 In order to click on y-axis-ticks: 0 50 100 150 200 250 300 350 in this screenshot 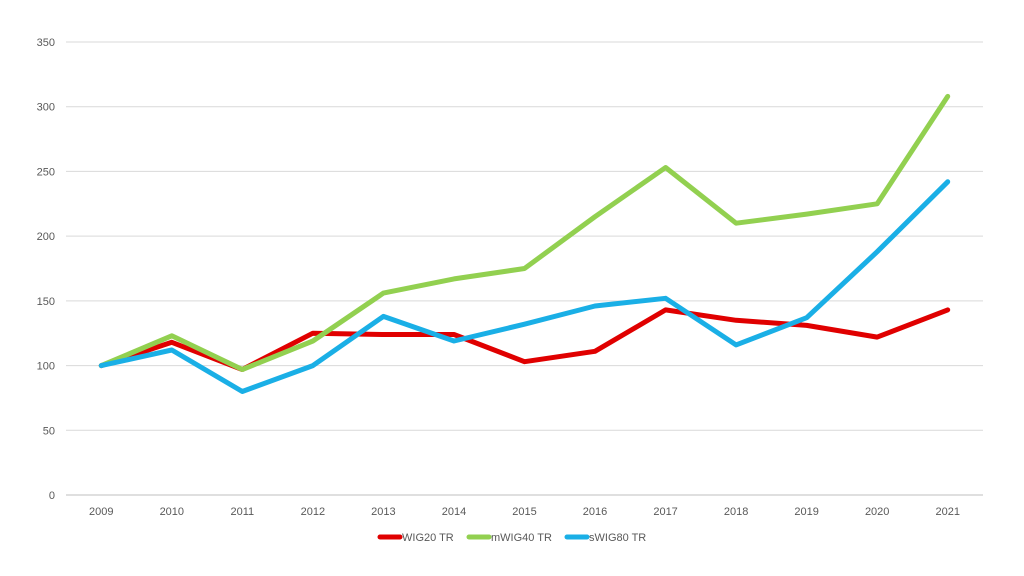, I will do `click(46, 269)`.